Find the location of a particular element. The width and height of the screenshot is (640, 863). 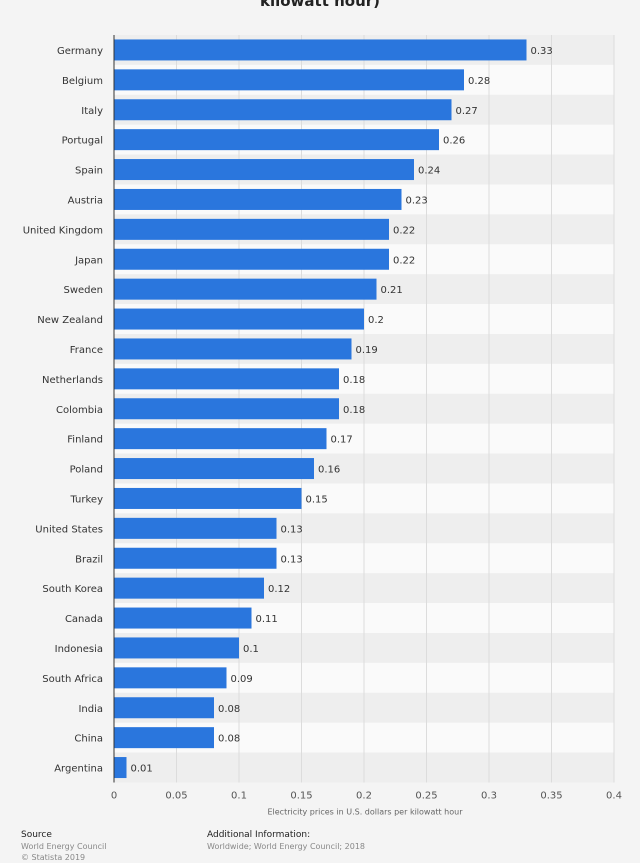

x-tick-label: 0.1 is located at coordinates (239, 796).